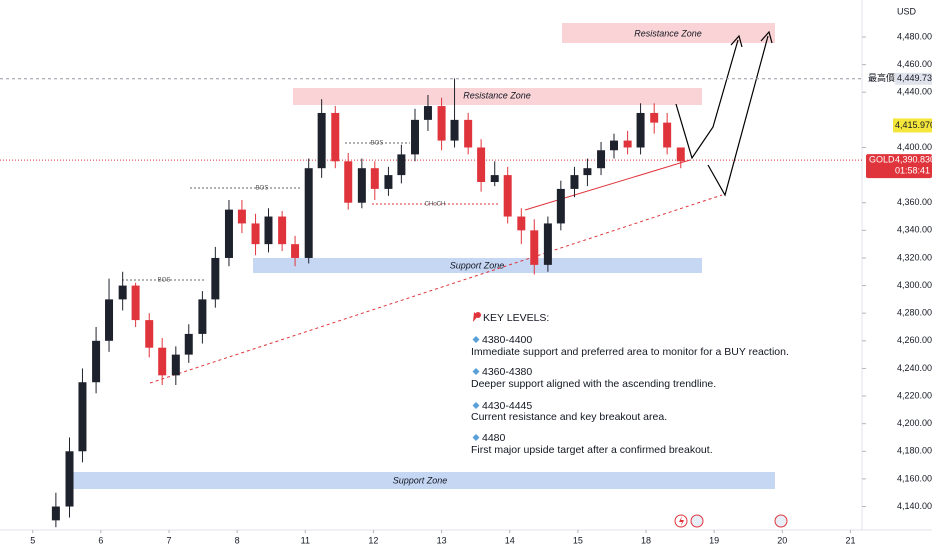 This screenshot has width=932, height=550. I want to click on key-levels-title: KEY LEVELS:, so click(516, 318).